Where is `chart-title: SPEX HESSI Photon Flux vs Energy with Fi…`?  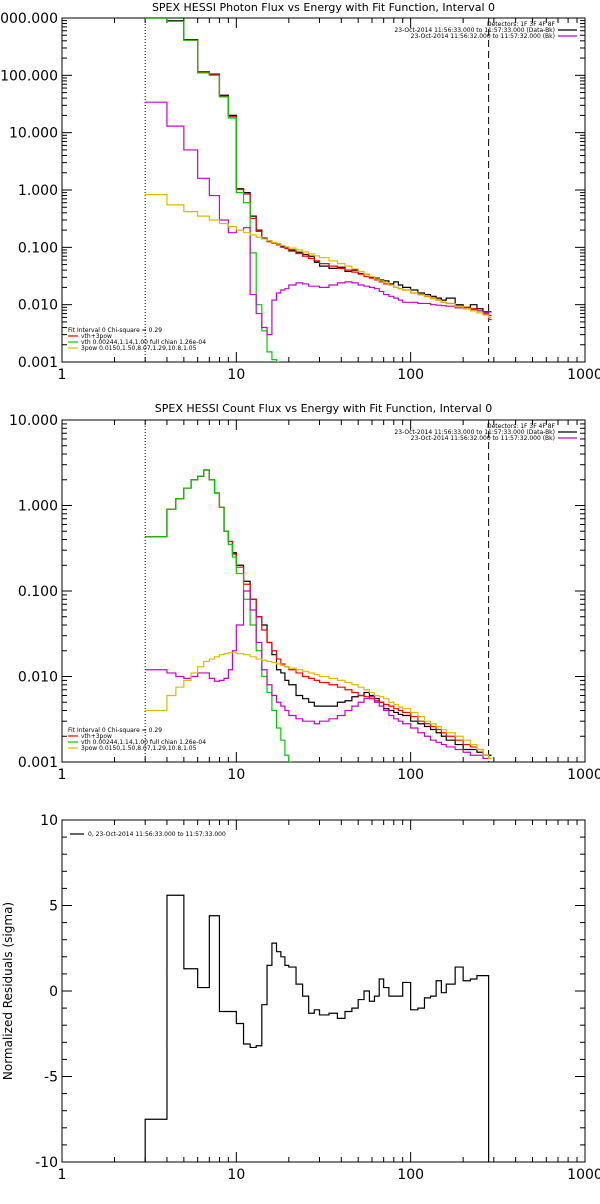
chart-title: SPEX HESSI Photon Flux vs Energy with Fi… is located at coordinates (323, 7).